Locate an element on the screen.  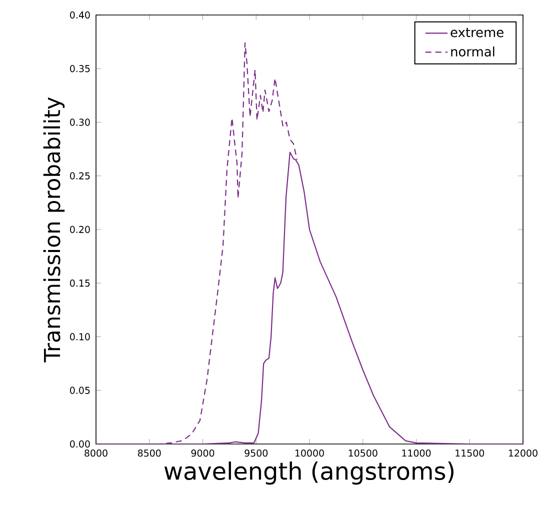
x-tick-label: 8000 is located at coordinates (96, 453).